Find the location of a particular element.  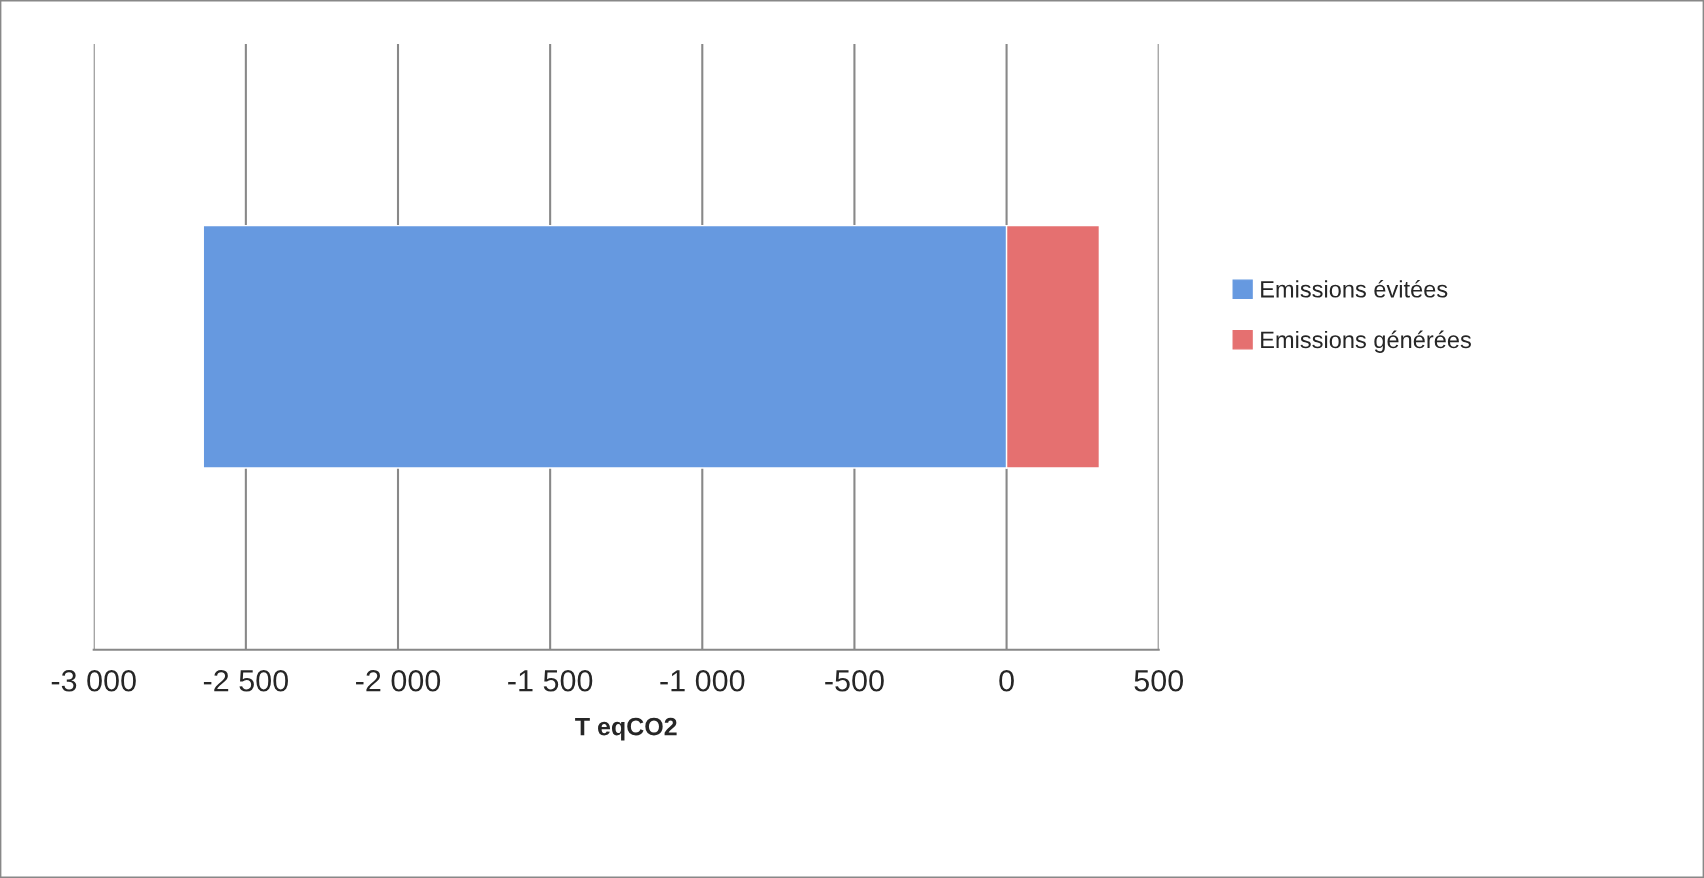

x-tick-label: -1 000 is located at coordinates (702, 680).